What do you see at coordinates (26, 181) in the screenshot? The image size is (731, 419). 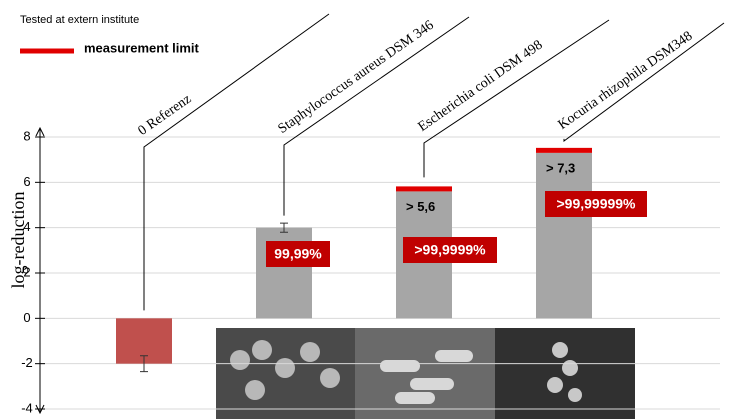 I see `y-tick-label: 6` at bounding box center [26, 181].